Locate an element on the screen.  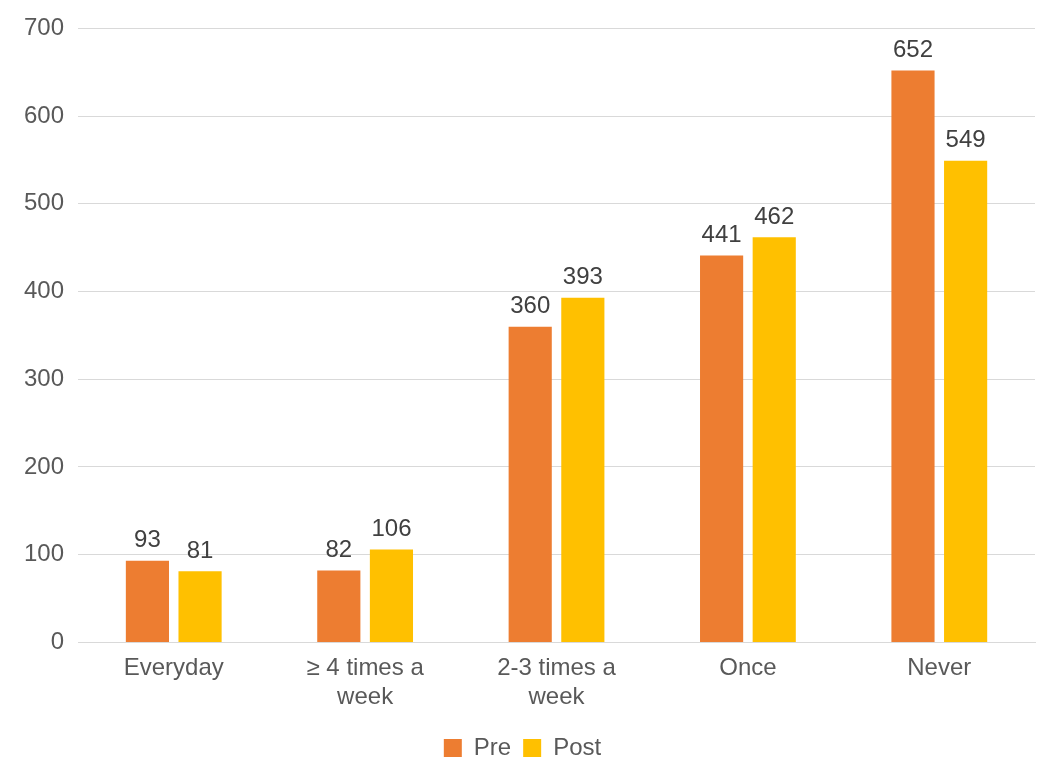
y-tick-label: 0 is located at coordinates (57, 641).